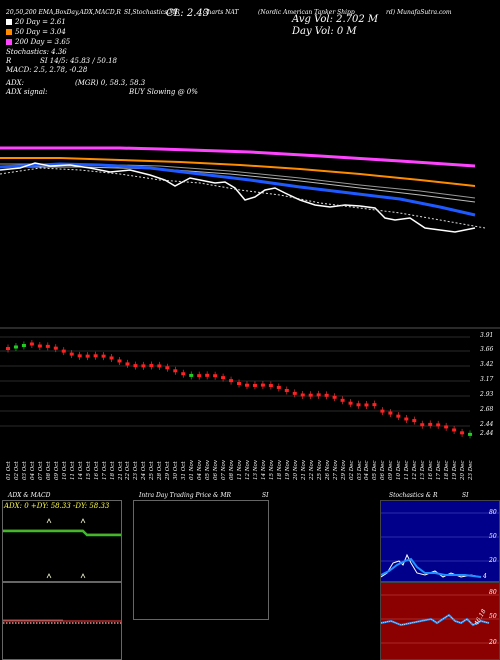 The height and width of the screenshot is (660, 500). Describe the element at coordinates (27, 92) in the screenshot. I see `adx-signal-label: ADX signal:` at that location.